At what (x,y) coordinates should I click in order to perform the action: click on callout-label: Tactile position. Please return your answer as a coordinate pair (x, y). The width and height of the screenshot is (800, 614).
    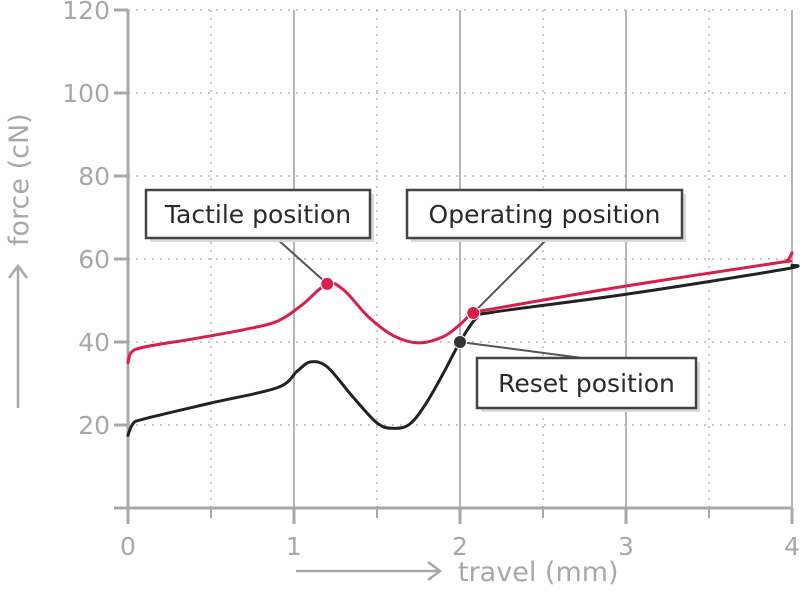
    Looking at the image, I should click on (257, 214).